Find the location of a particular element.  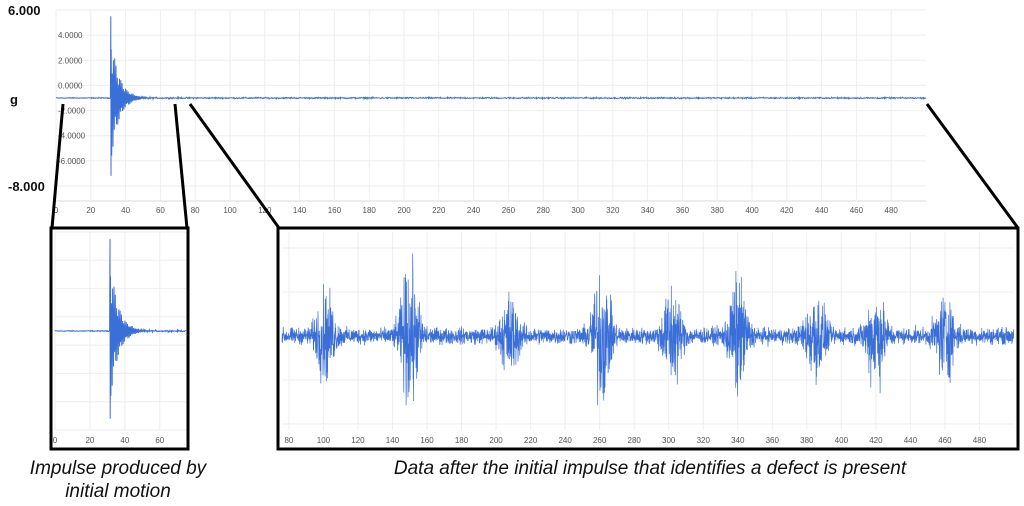

impulse-zoom-x-tick-label: 0 is located at coordinates (55, 440).